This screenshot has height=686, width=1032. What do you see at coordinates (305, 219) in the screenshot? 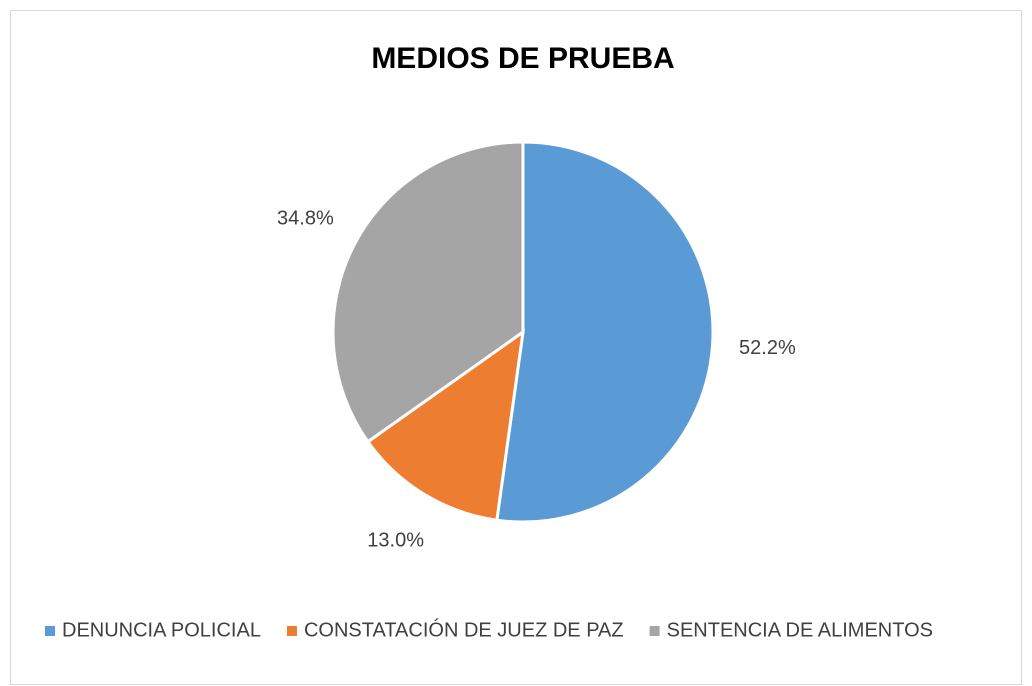
I see `data-label: 34.8%` at bounding box center [305, 219].